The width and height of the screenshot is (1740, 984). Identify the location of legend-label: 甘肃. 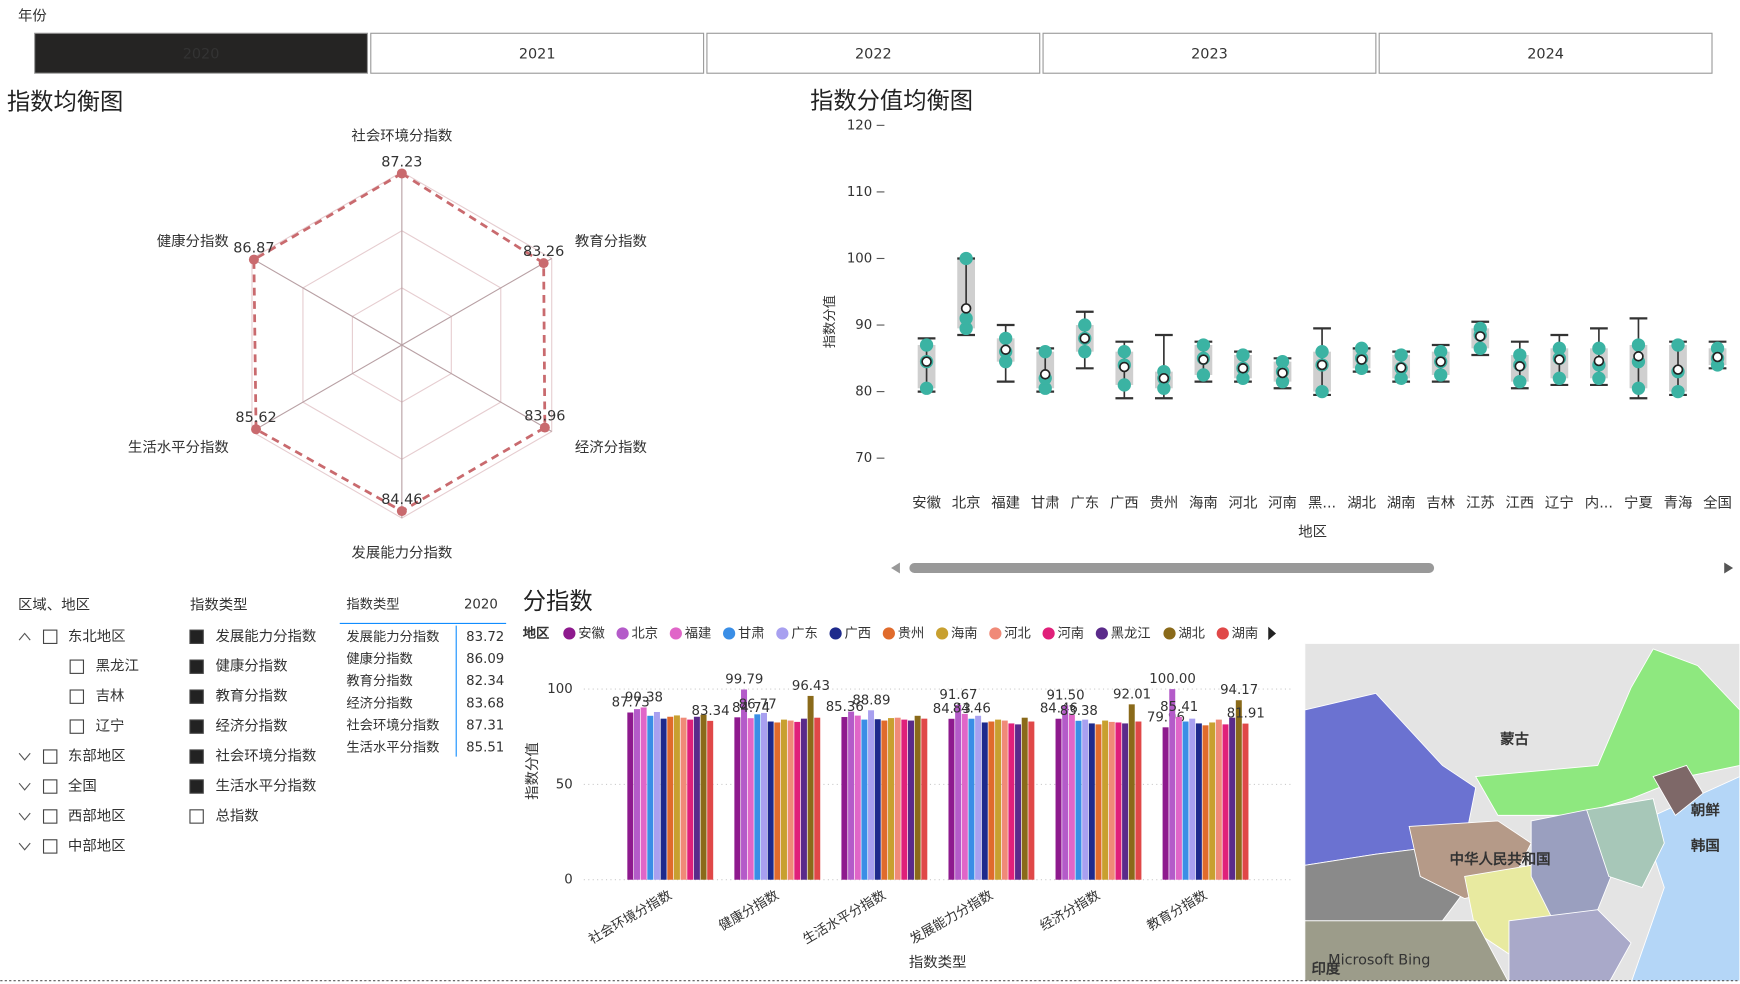
(751, 633).